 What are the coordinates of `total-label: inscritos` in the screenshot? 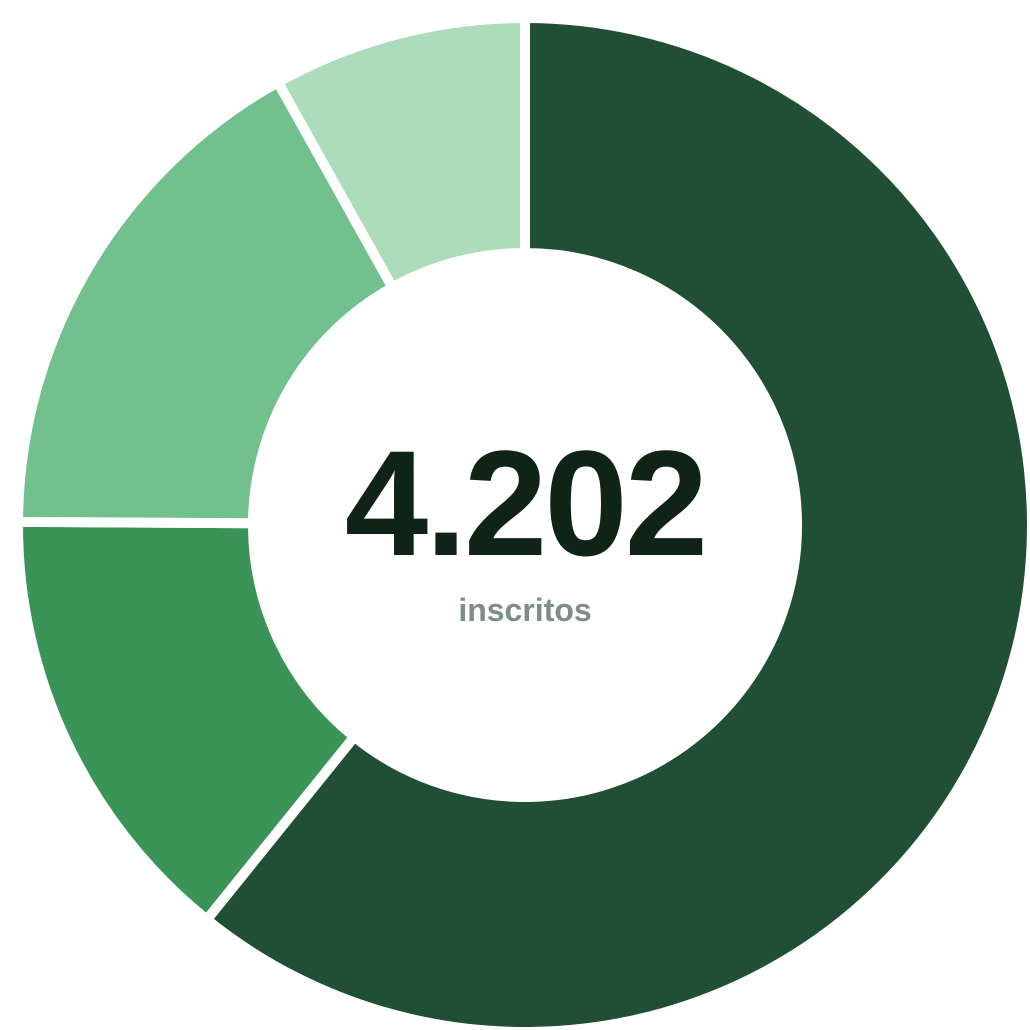 It's located at (524, 610).